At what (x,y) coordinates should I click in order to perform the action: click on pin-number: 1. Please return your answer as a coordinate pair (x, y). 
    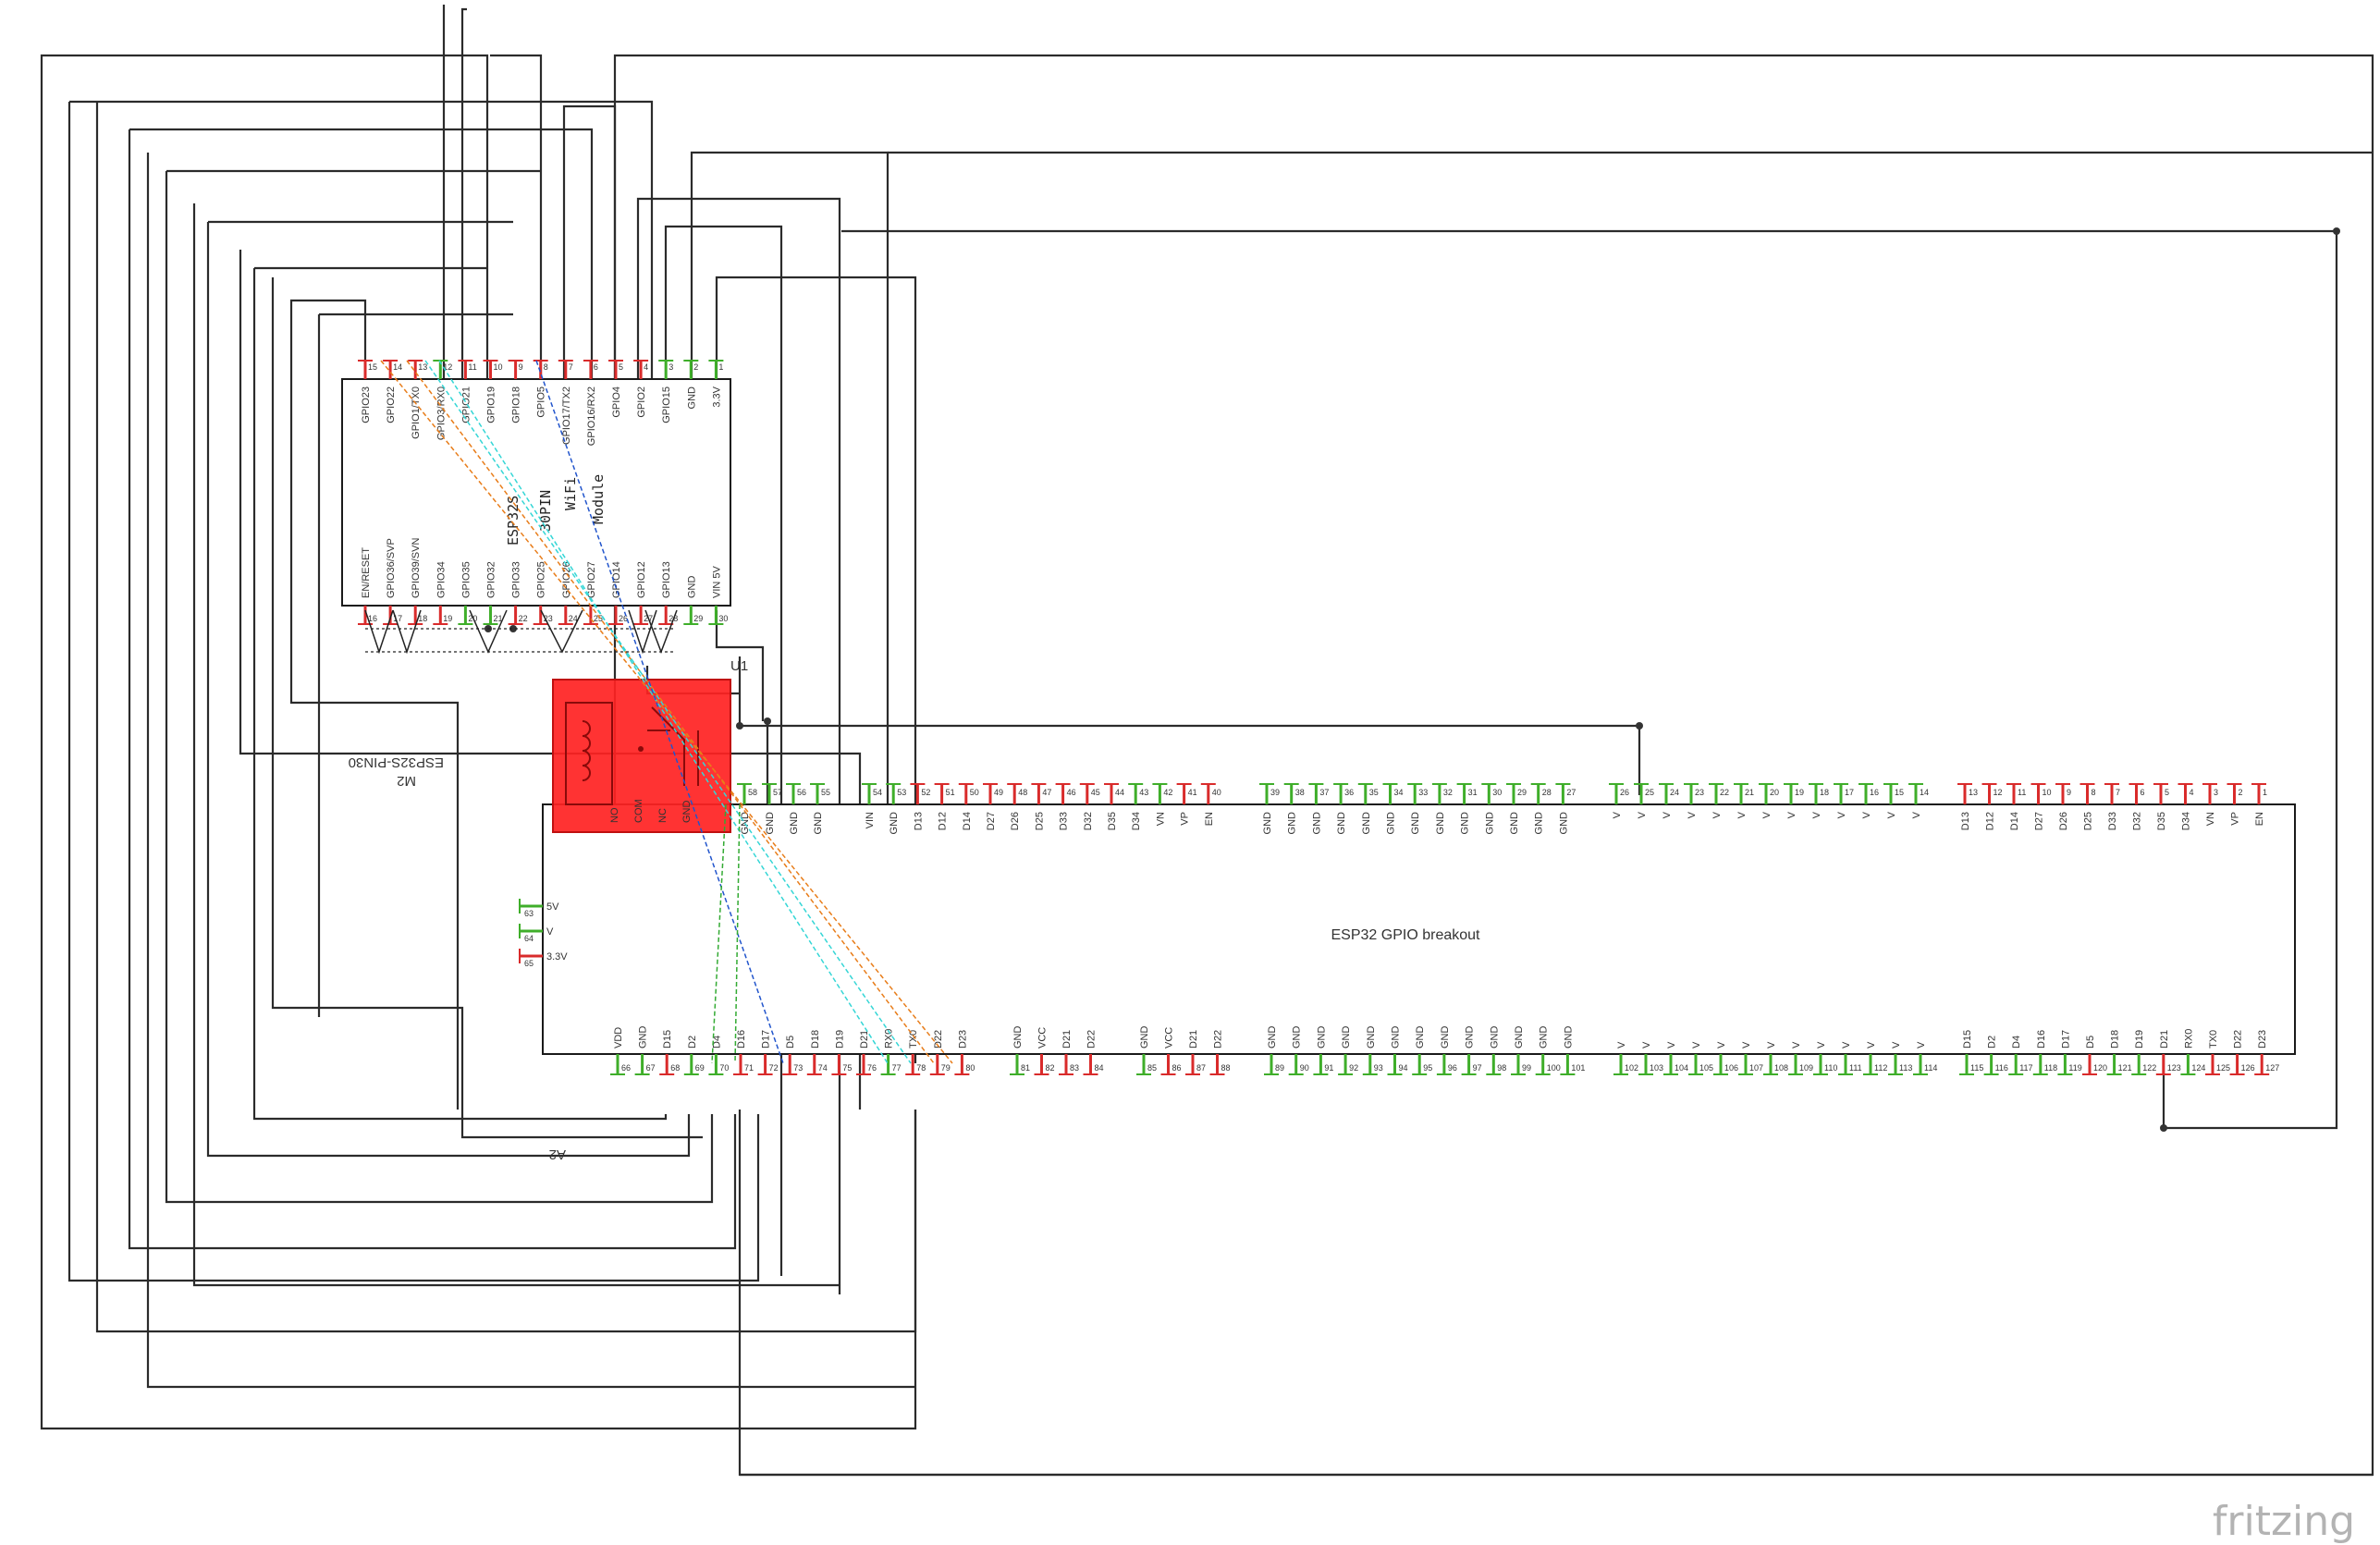
    Looking at the image, I should click on (2265, 792).